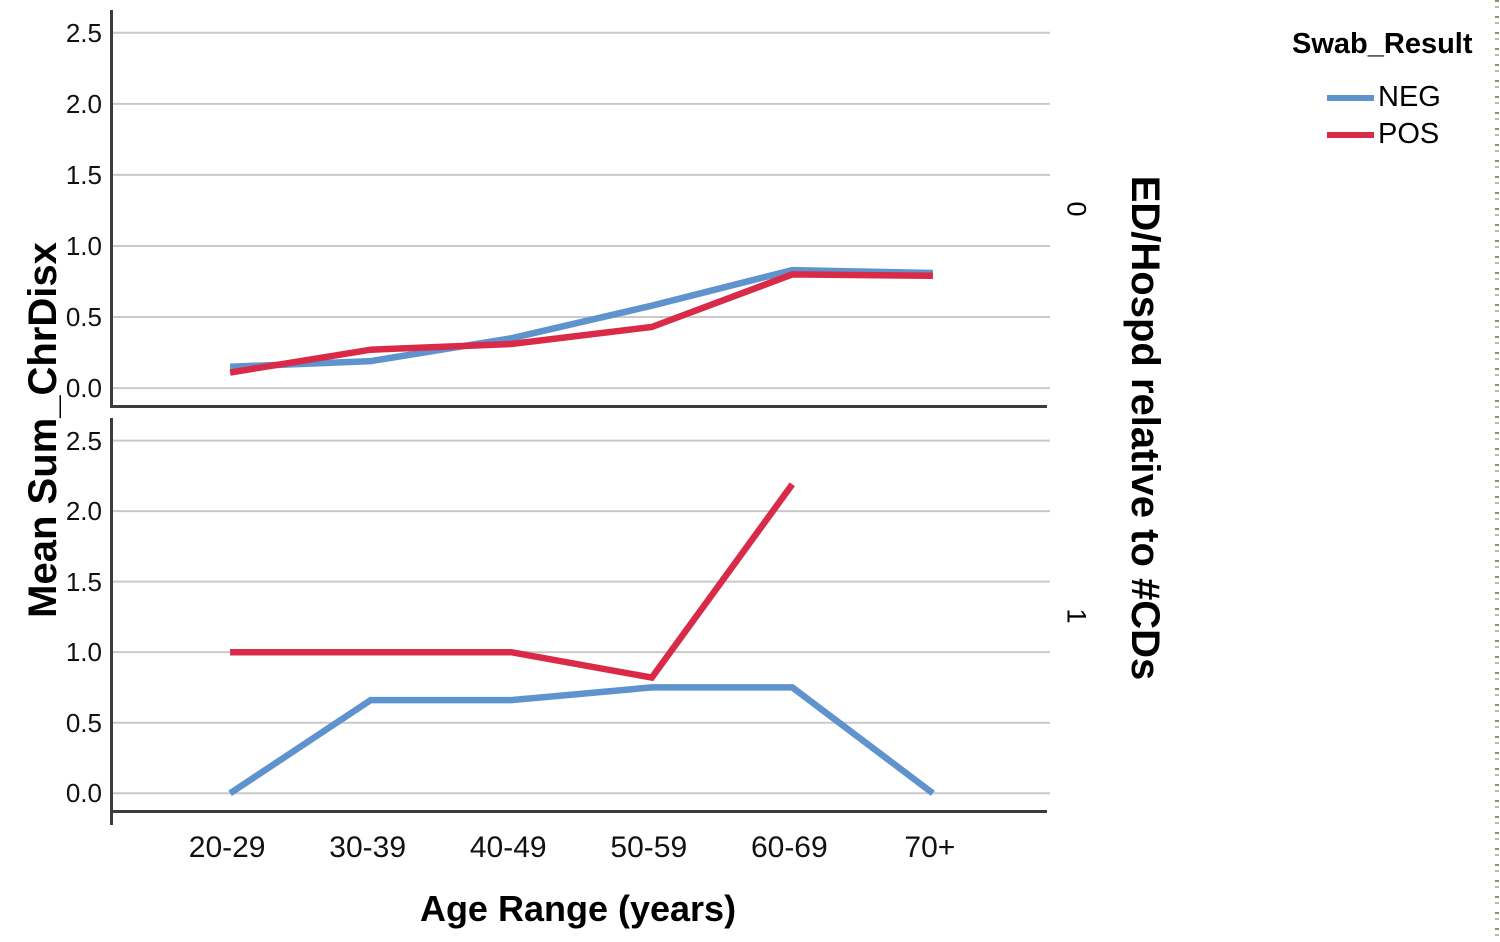 The width and height of the screenshot is (1500, 942). Describe the element at coordinates (1076, 615) in the screenshot. I see `panel-label-1: 1` at that location.